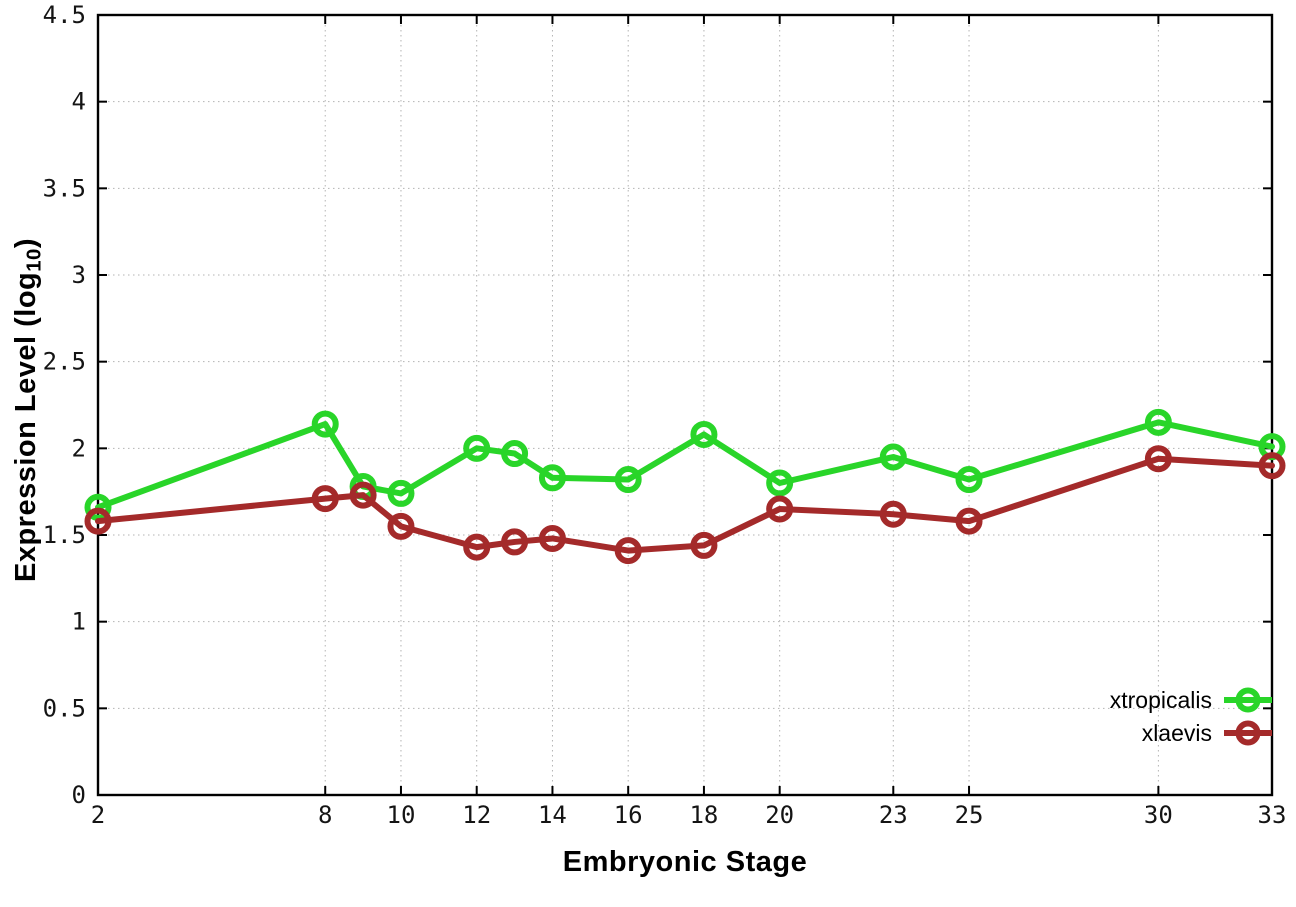  What do you see at coordinates (1158, 815) in the screenshot?
I see `x-tick-label: 30` at bounding box center [1158, 815].